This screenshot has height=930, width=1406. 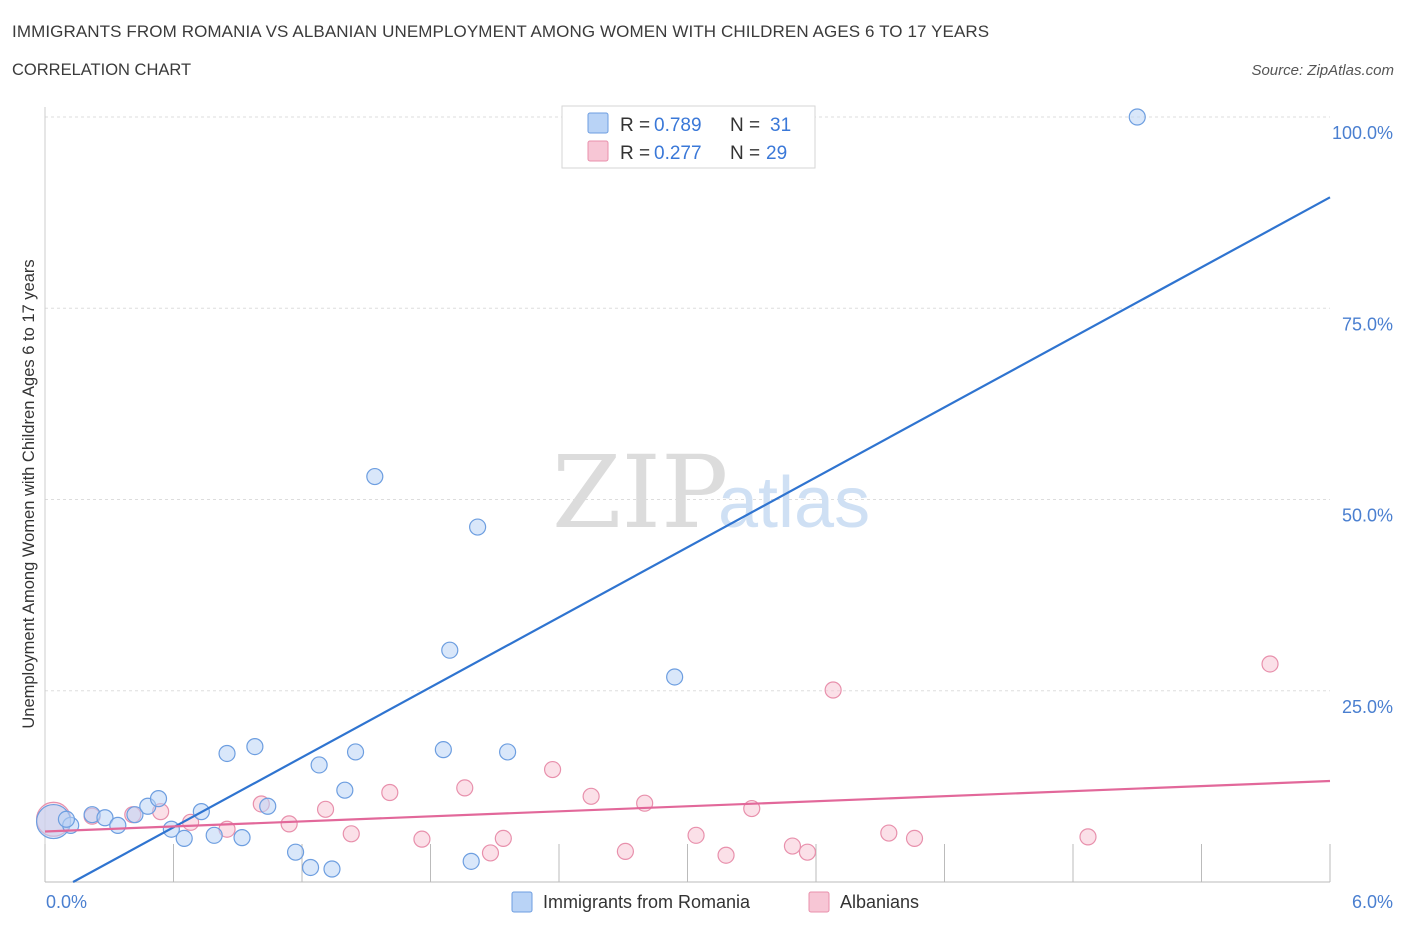 What do you see at coordinates (1322, 70) in the screenshot?
I see `source-label: Source: ZipAtlas.com` at bounding box center [1322, 70].